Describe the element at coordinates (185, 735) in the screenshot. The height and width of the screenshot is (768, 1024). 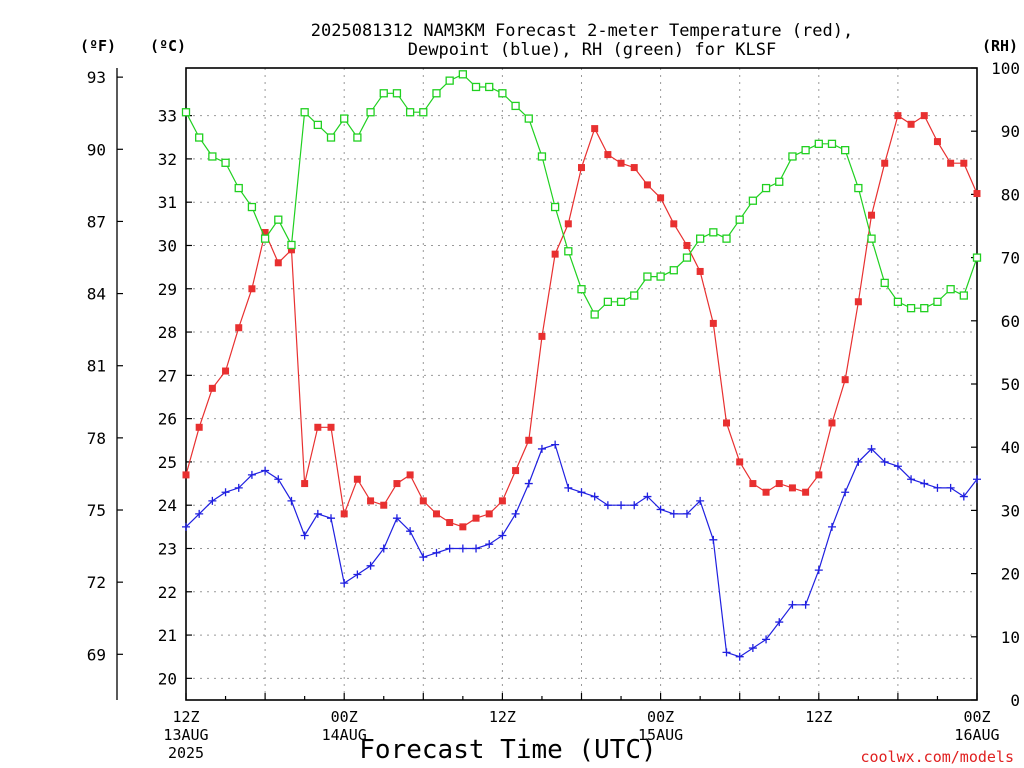
I see `x-tick-label: 13AUG` at that location.